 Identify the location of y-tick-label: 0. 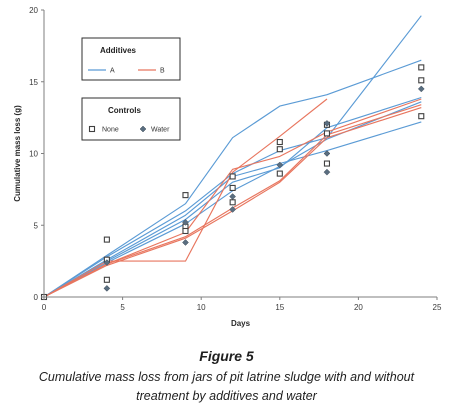
(36, 297).